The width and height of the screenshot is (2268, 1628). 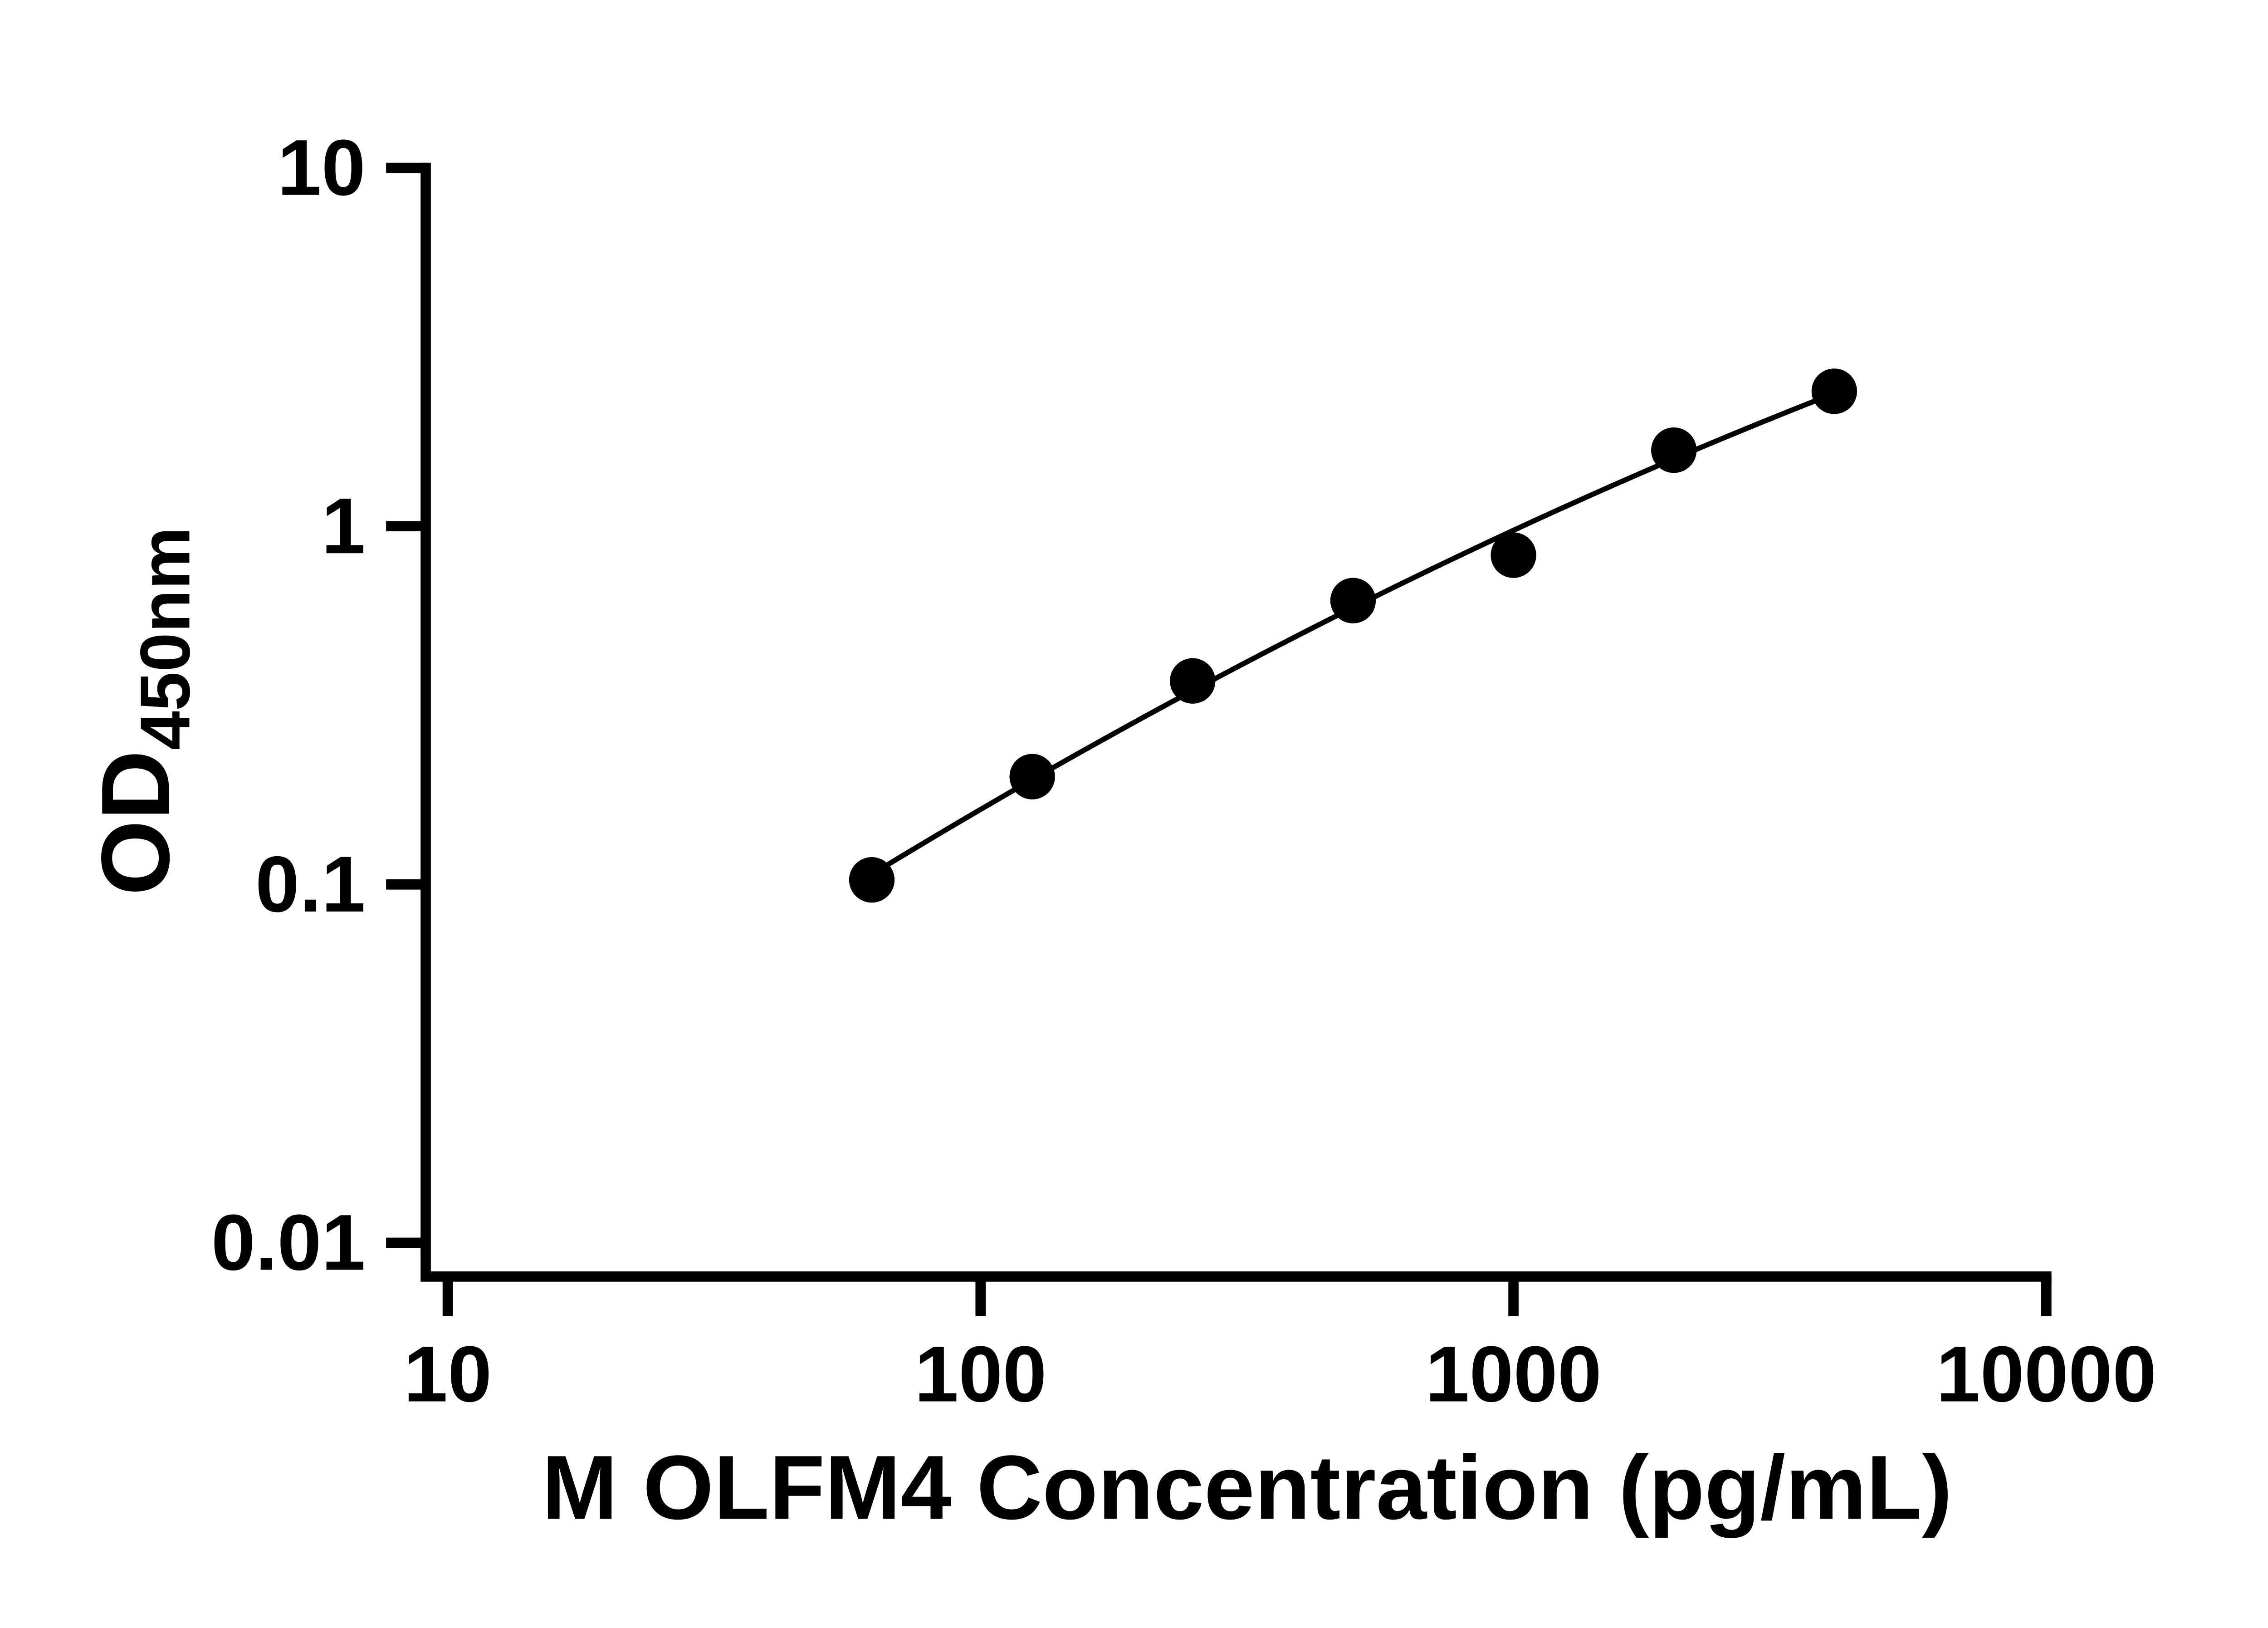 What do you see at coordinates (311, 884) in the screenshot?
I see `y-tick-label: 0.1` at bounding box center [311, 884].